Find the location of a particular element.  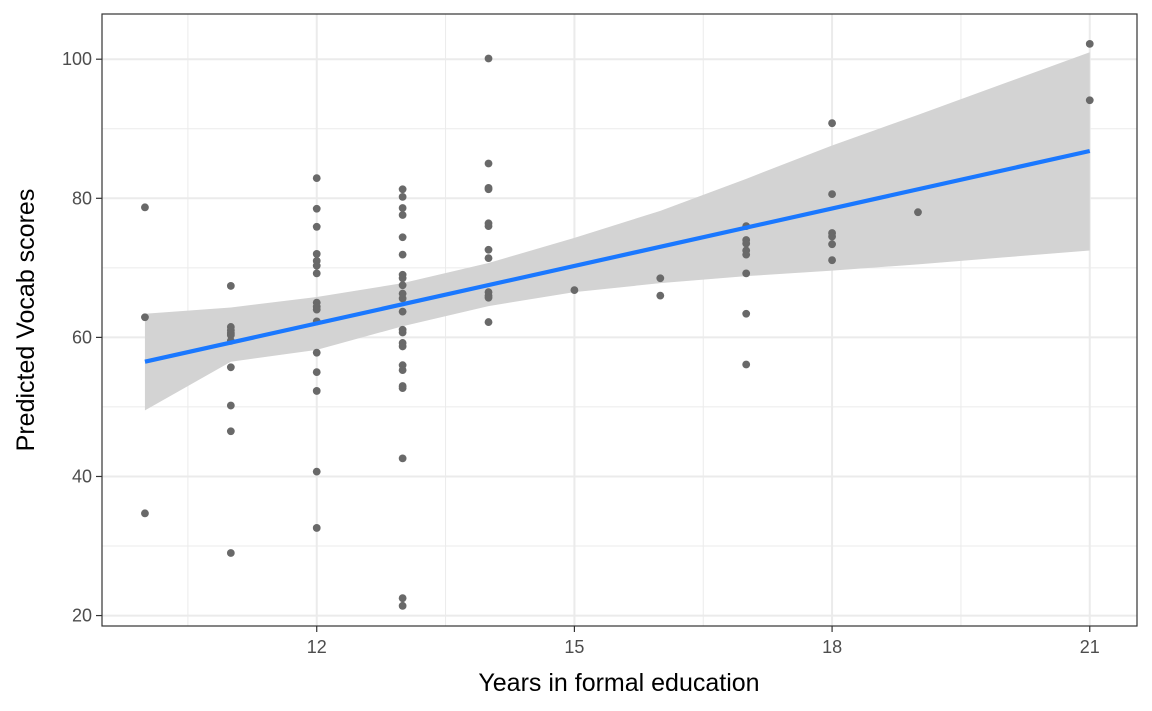

y-axis-ticks: 20 40 60 80 100 is located at coordinates (82, 337).